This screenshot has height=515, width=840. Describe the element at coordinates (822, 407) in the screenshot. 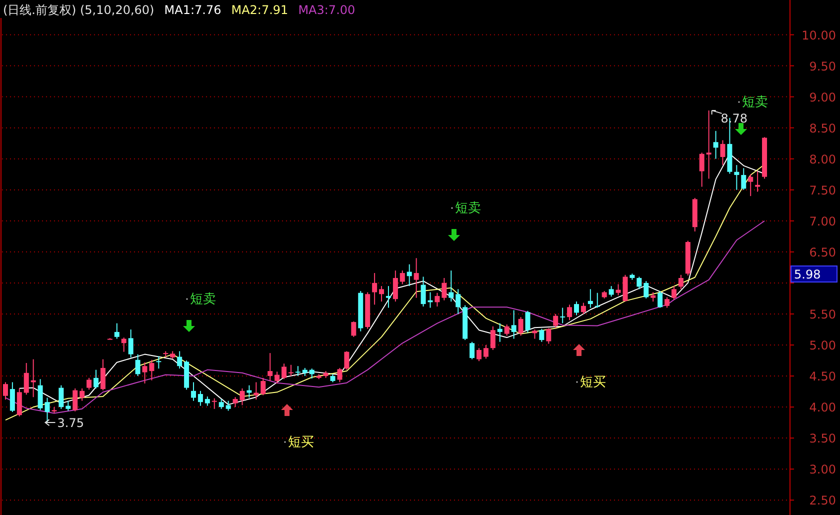

I see `y-tick-label: 4.00` at that location.